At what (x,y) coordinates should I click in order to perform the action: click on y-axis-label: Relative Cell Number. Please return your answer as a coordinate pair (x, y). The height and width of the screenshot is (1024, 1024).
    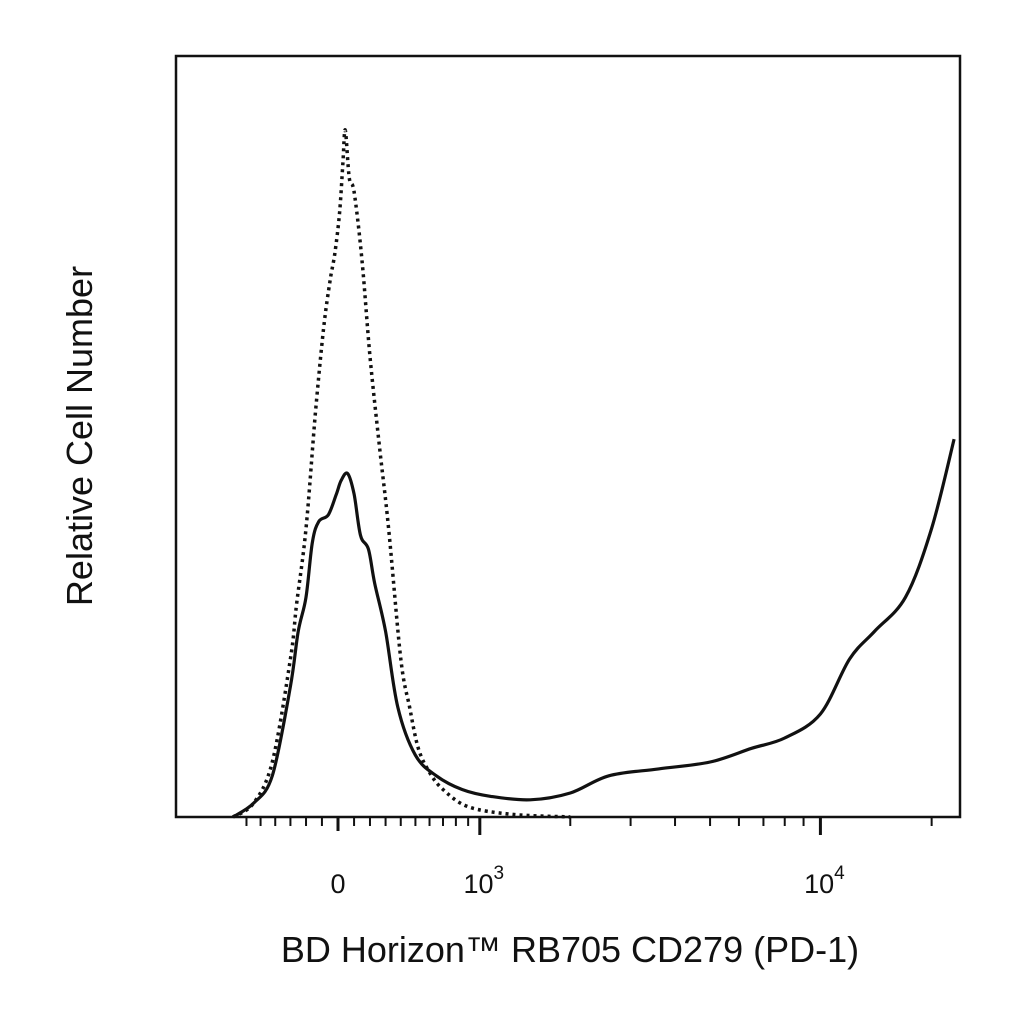
    Looking at the image, I should click on (79, 436).